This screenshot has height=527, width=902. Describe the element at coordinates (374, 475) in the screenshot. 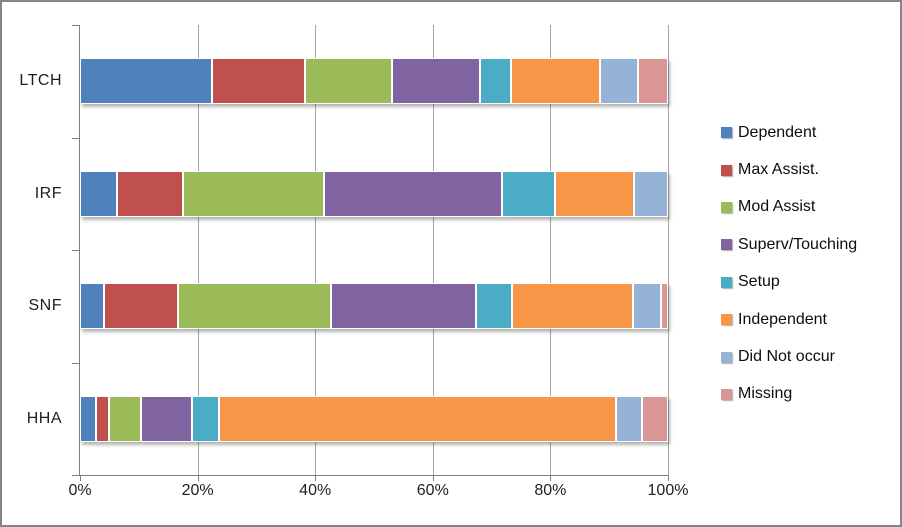

I see `x-axis-line` at that location.